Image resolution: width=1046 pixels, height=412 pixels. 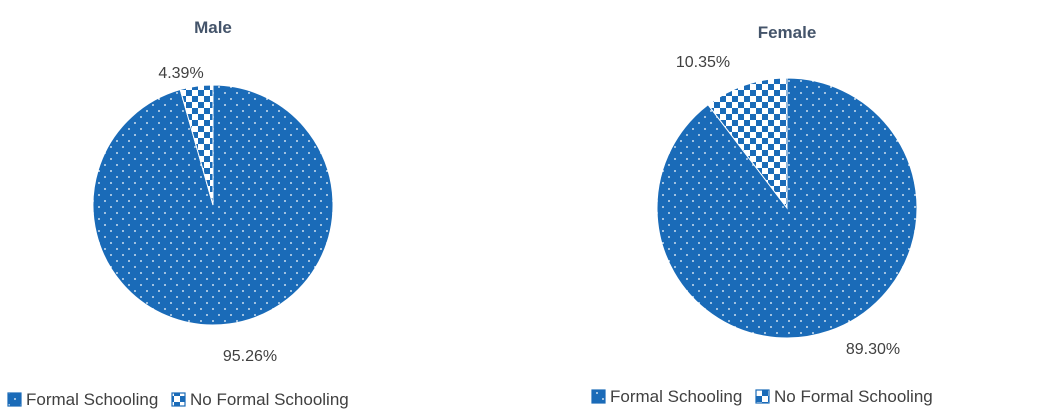 What do you see at coordinates (213, 27) in the screenshot?
I see `chart-title: Male` at bounding box center [213, 27].